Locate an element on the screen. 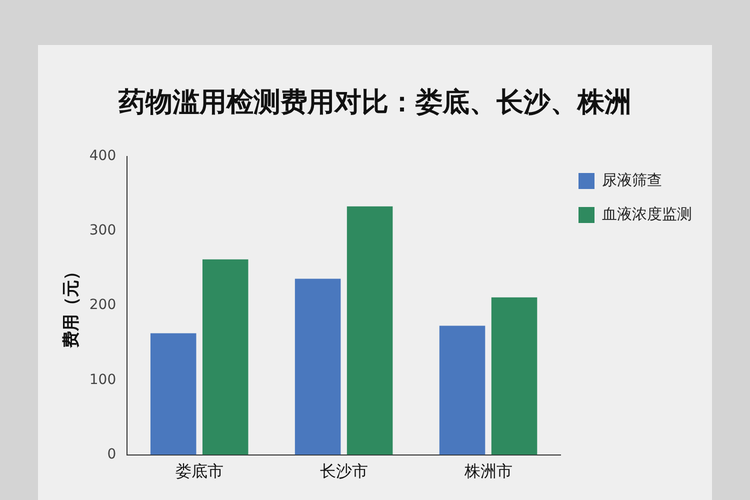  y-tick-label: 200 is located at coordinates (102, 305).